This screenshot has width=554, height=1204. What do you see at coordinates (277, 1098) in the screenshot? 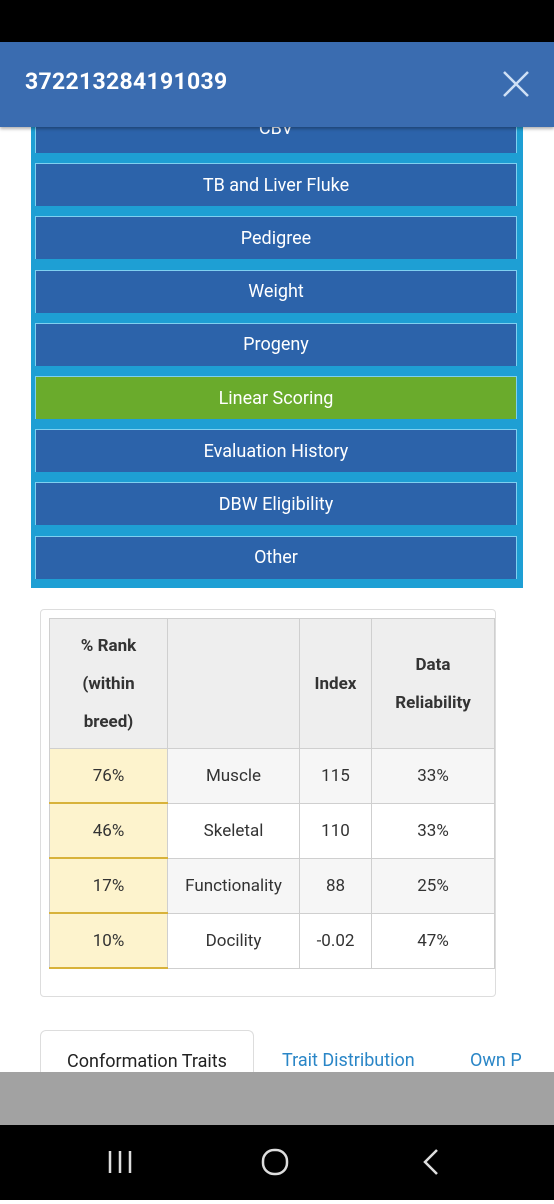
I see `bottom-bar` at bounding box center [277, 1098].